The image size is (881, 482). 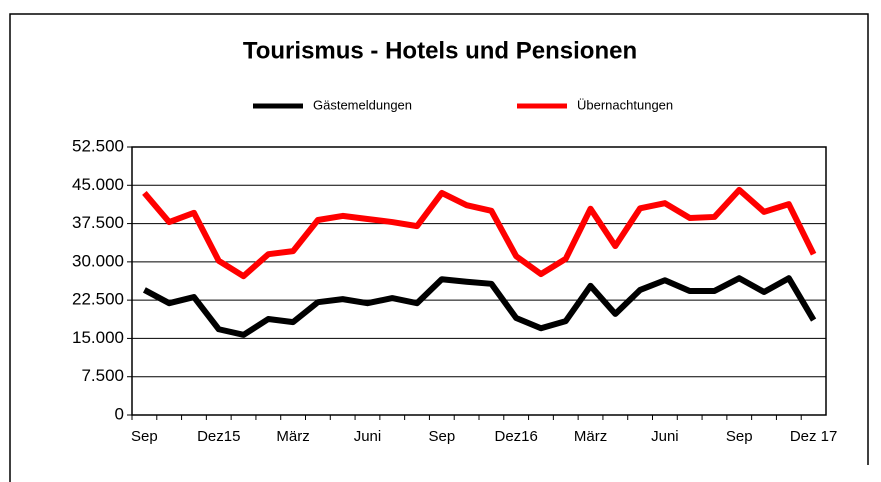 I want to click on y-tick-label: 15.000, so click(x=98, y=337).